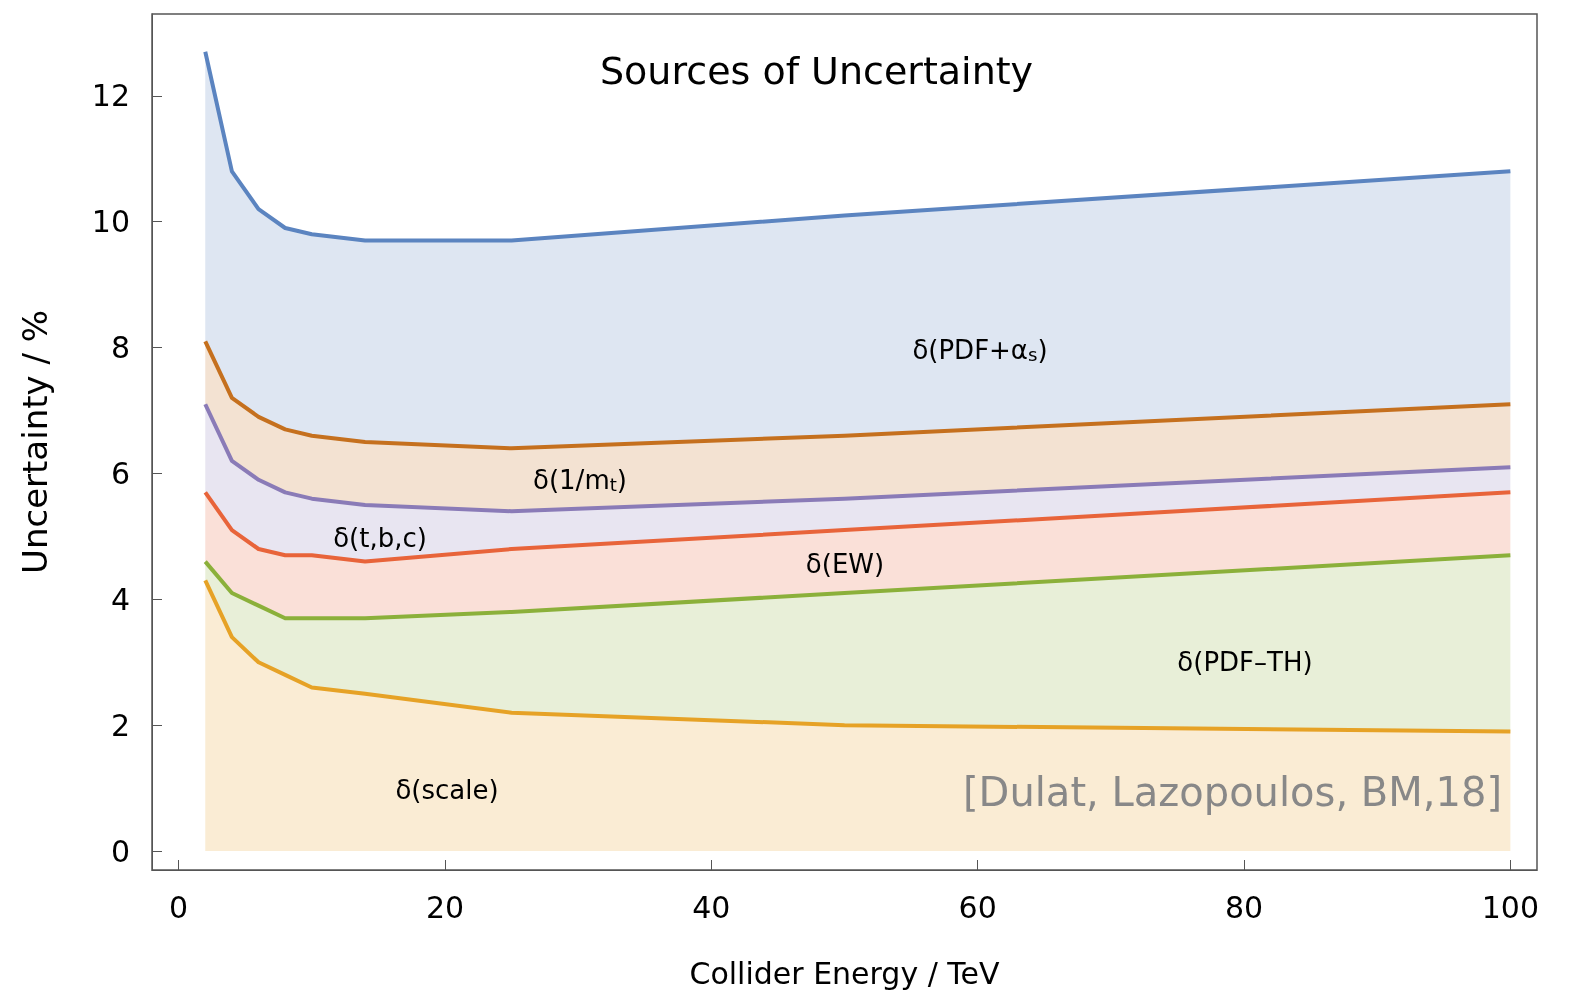 Image resolution: width=1582 pixels, height=1002 pixels. Describe the element at coordinates (110, 96) in the screenshot. I see `y-tick-label: 12` at that location.